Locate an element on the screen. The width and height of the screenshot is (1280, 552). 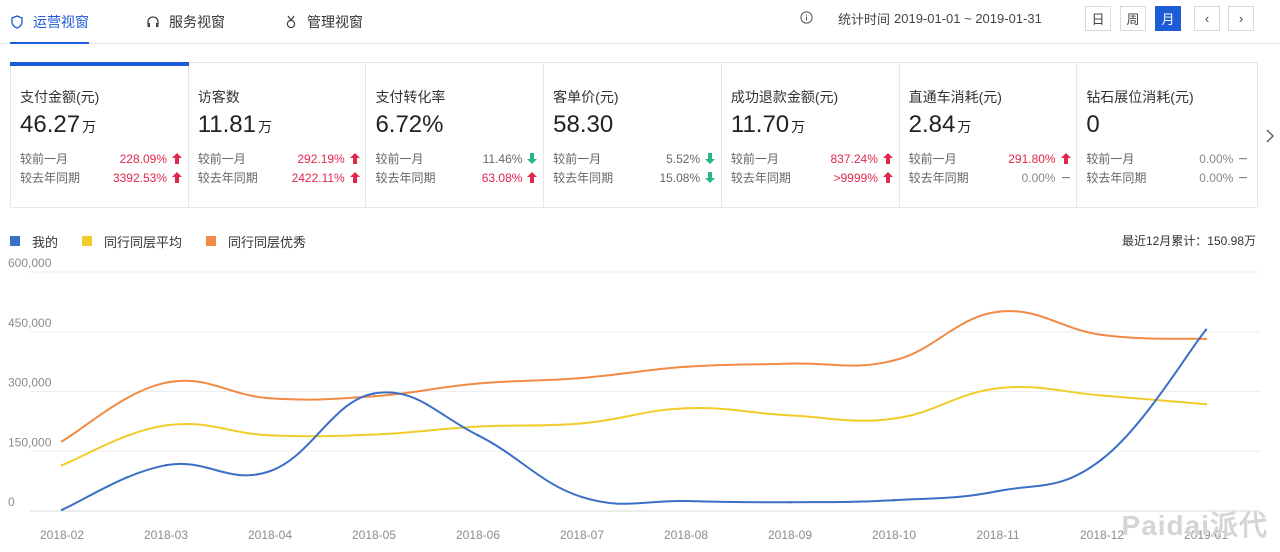
compare-value: 63.08% is located at coordinates (510, 178).